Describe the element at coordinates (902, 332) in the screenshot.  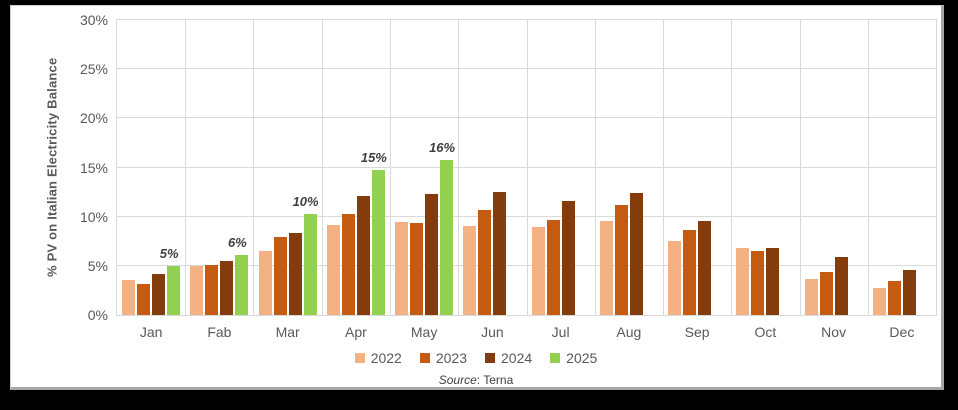
I see `x-axis-tick-label: Dec` at that location.